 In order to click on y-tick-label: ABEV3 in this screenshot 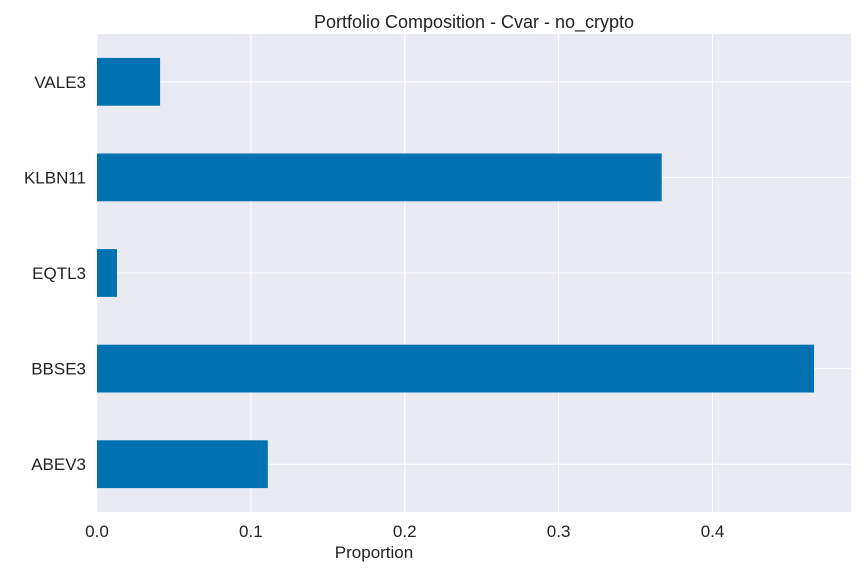, I will do `click(58, 464)`.